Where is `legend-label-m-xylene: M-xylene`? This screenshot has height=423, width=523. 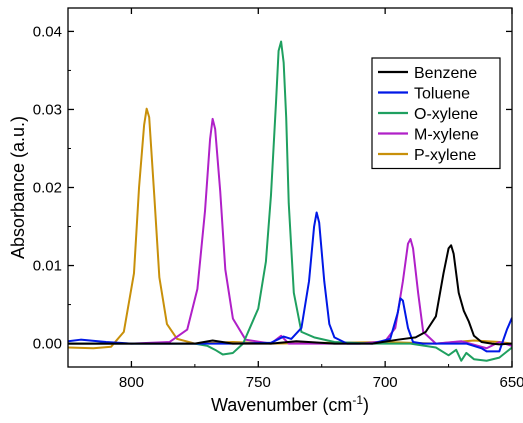 legend-label-m-xylene: M-xylene is located at coordinates (446, 135).